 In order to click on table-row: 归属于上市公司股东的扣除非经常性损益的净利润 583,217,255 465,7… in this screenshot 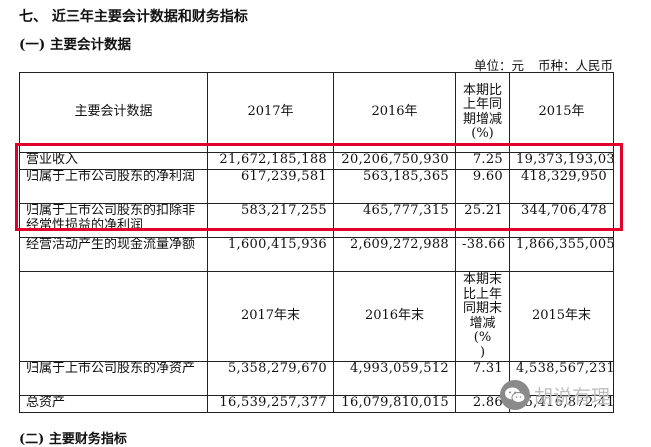, I will do `click(316, 220)`.